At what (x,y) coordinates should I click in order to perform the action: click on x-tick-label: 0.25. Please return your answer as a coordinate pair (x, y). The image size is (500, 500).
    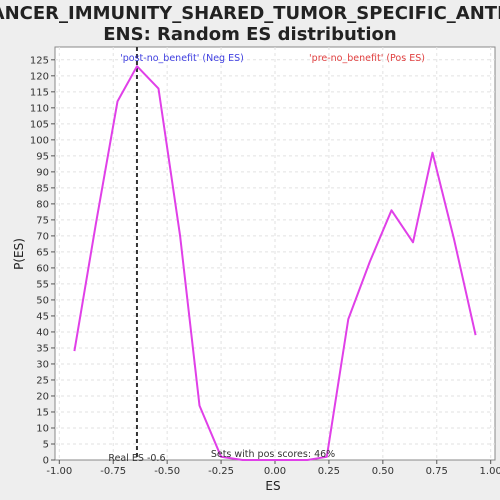
    Looking at the image, I should click on (329, 471).